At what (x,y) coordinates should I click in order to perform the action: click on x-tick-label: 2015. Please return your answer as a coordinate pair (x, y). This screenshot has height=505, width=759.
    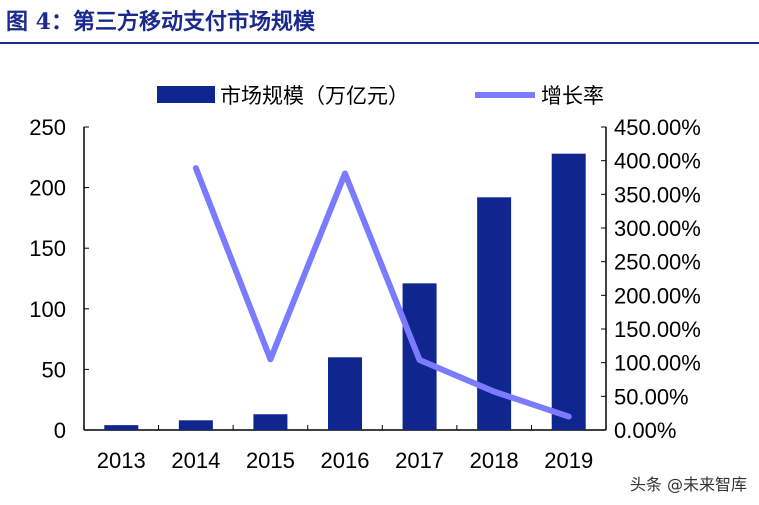
    Looking at the image, I should click on (270, 460).